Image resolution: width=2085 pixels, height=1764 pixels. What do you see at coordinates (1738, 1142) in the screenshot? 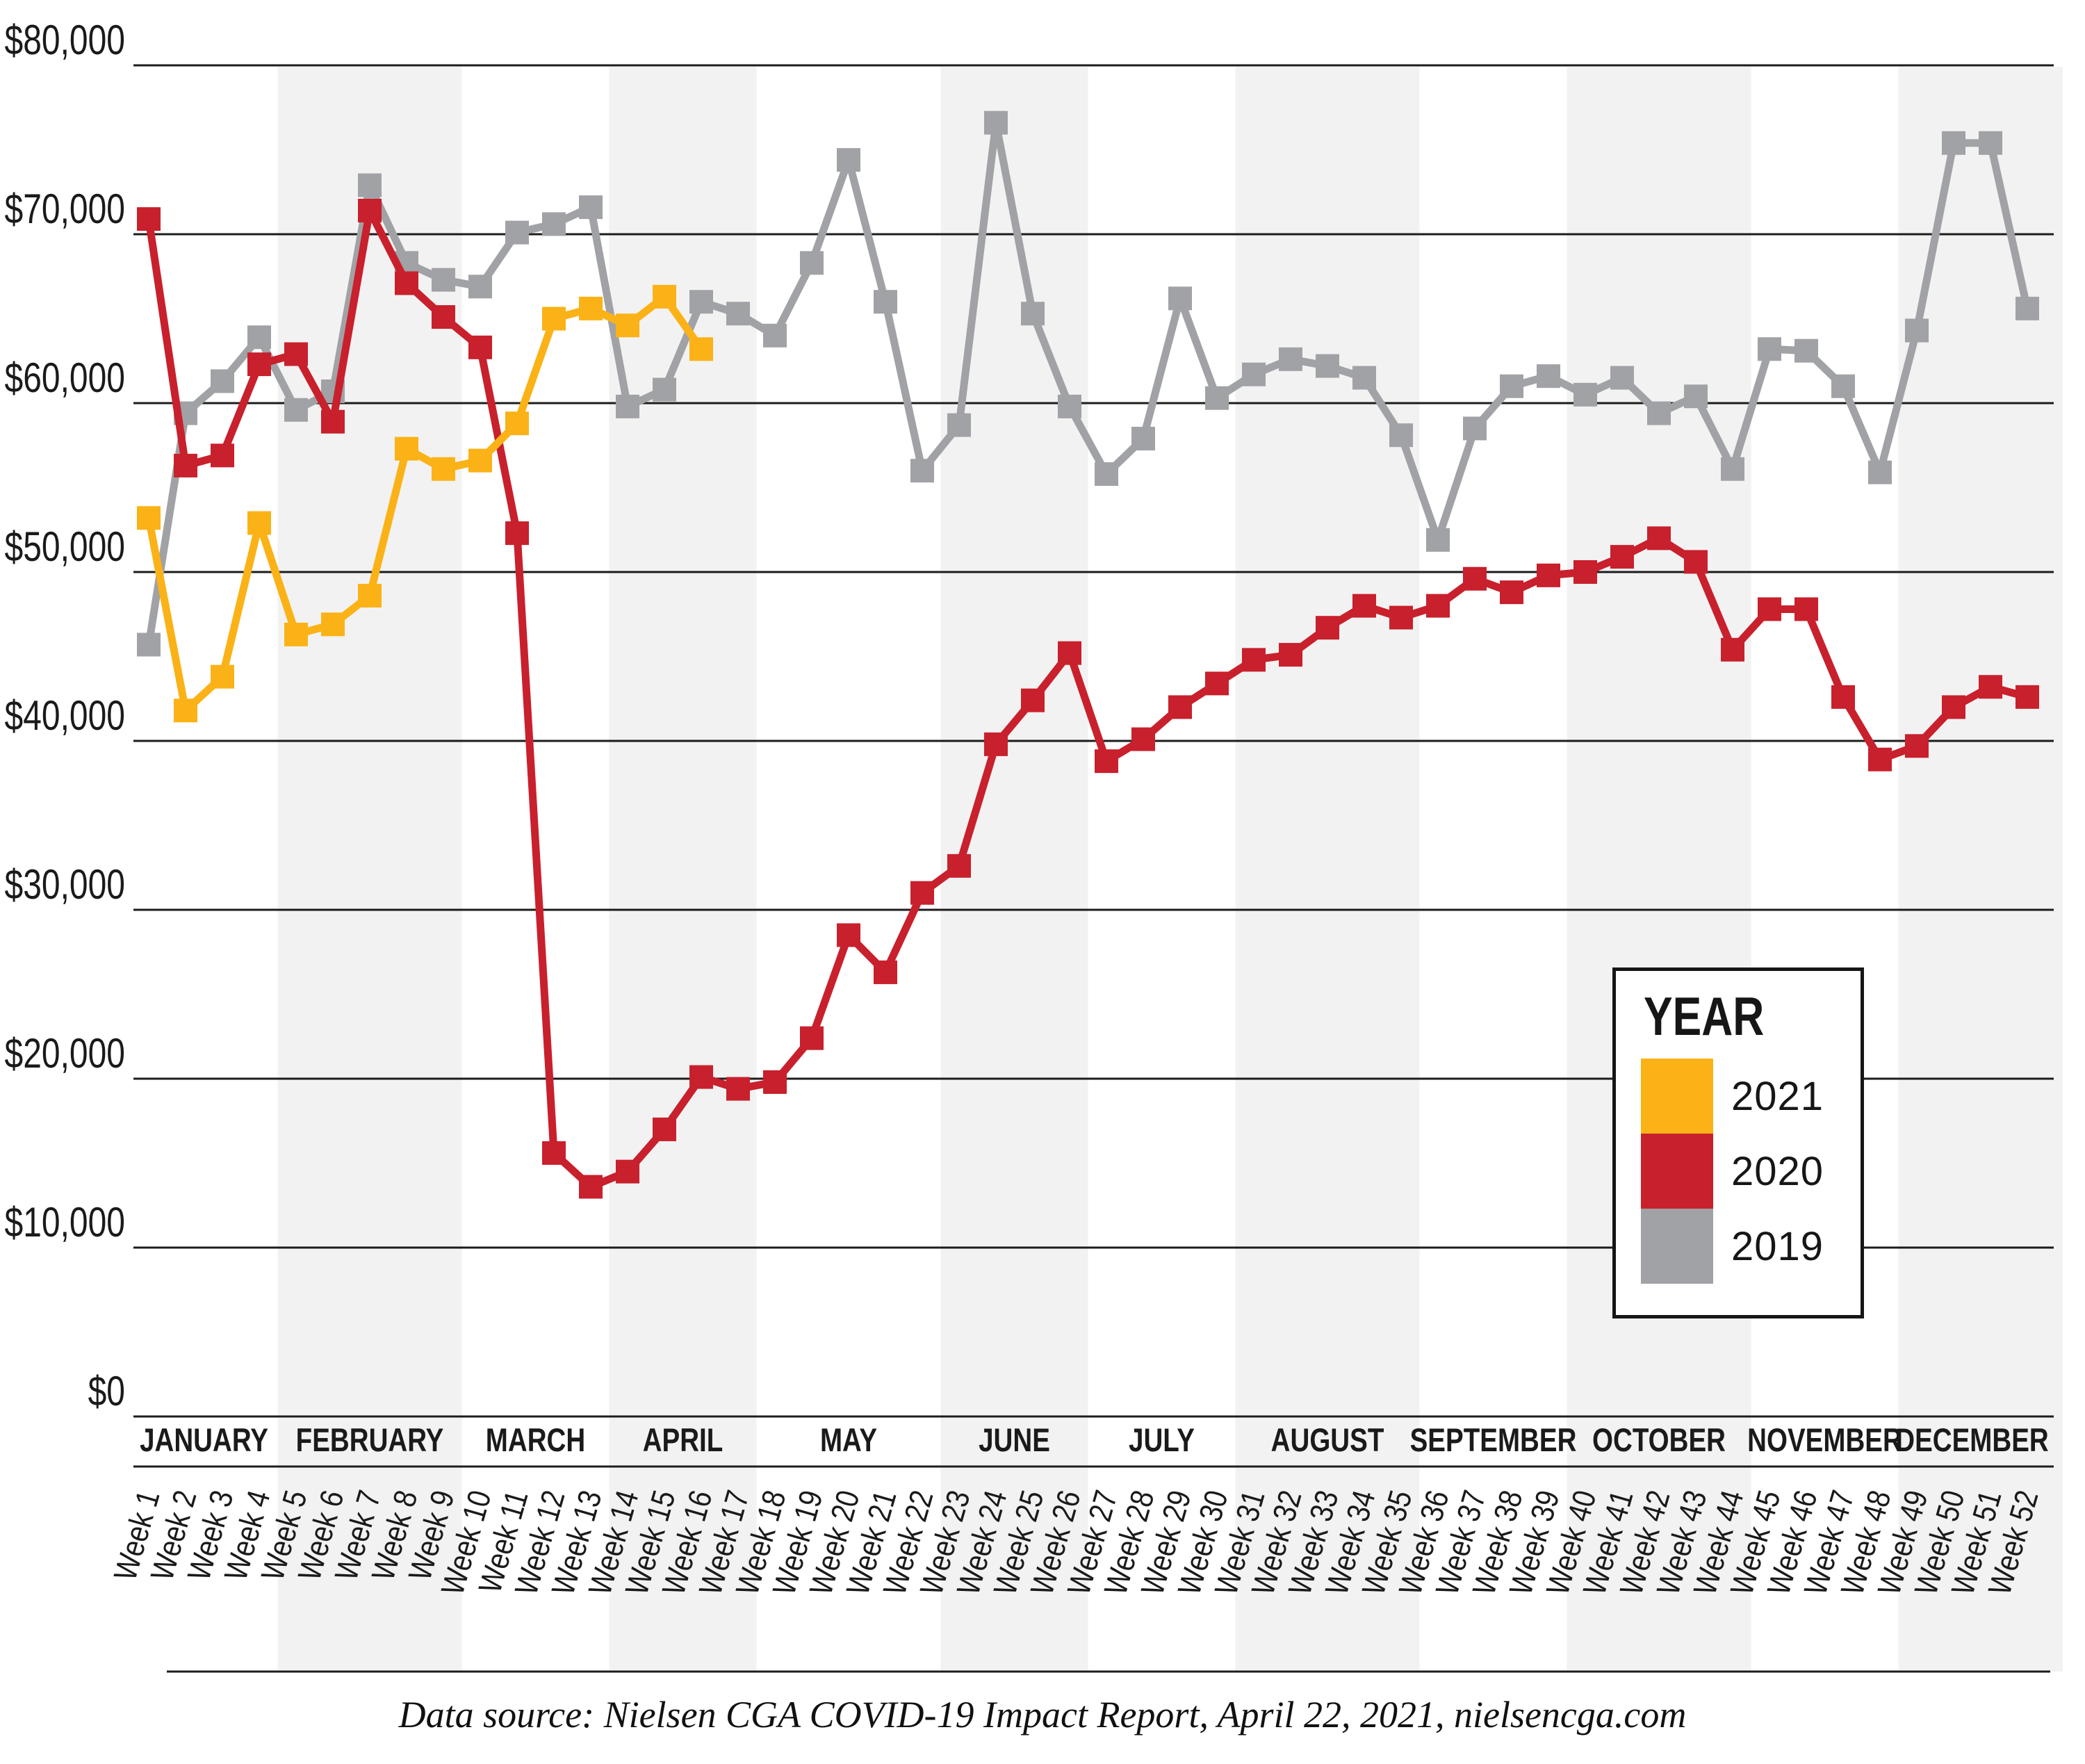
I see `legend: YEAR 2021 2020 2019` at bounding box center [1738, 1142].